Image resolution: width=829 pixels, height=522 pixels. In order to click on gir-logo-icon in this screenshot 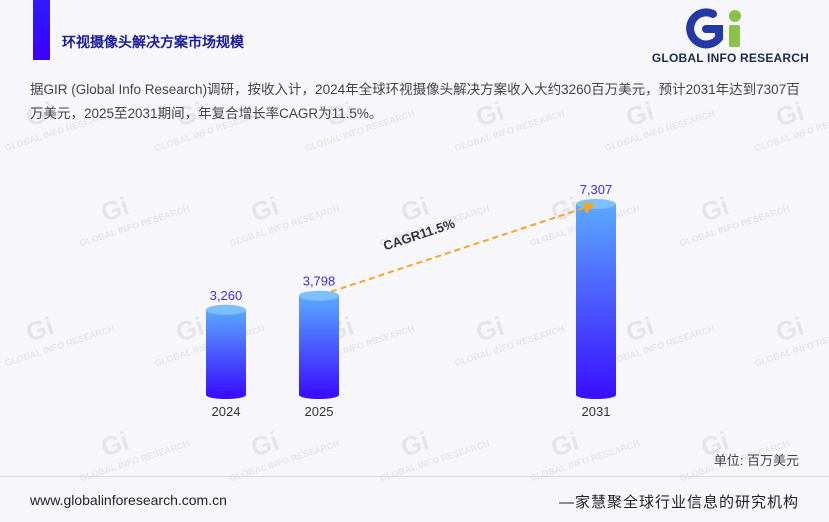, I will do `click(713, 28)`.